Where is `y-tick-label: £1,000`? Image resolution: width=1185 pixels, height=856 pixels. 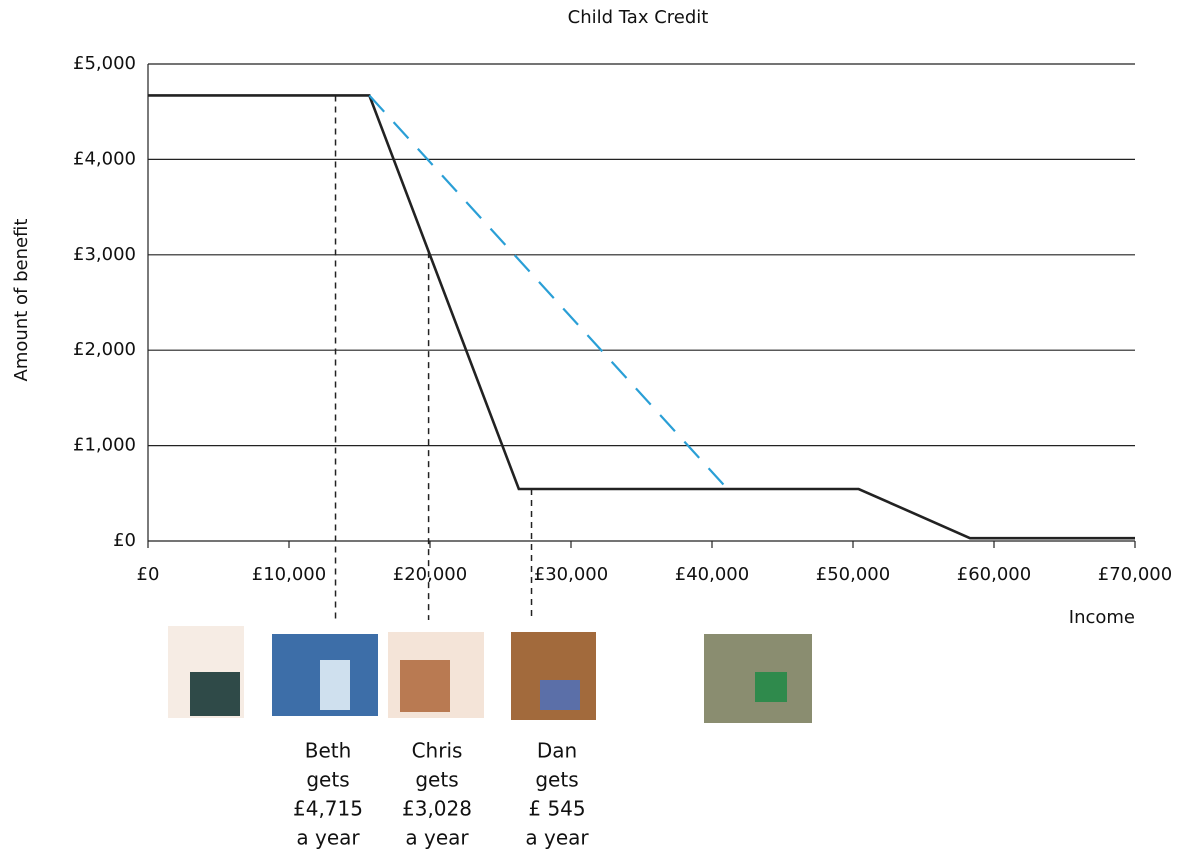
y-tick-label: £1,000 is located at coordinates (104, 445).